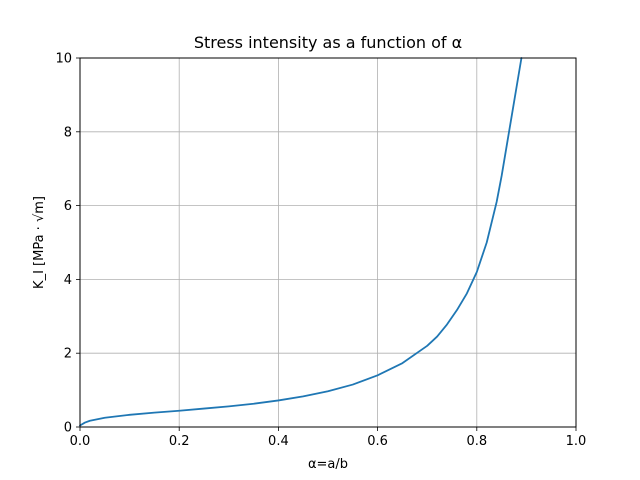  Describe the element at coordinates (68, 428) in the screenshot. I see `y-tick-label: 0` at that location.